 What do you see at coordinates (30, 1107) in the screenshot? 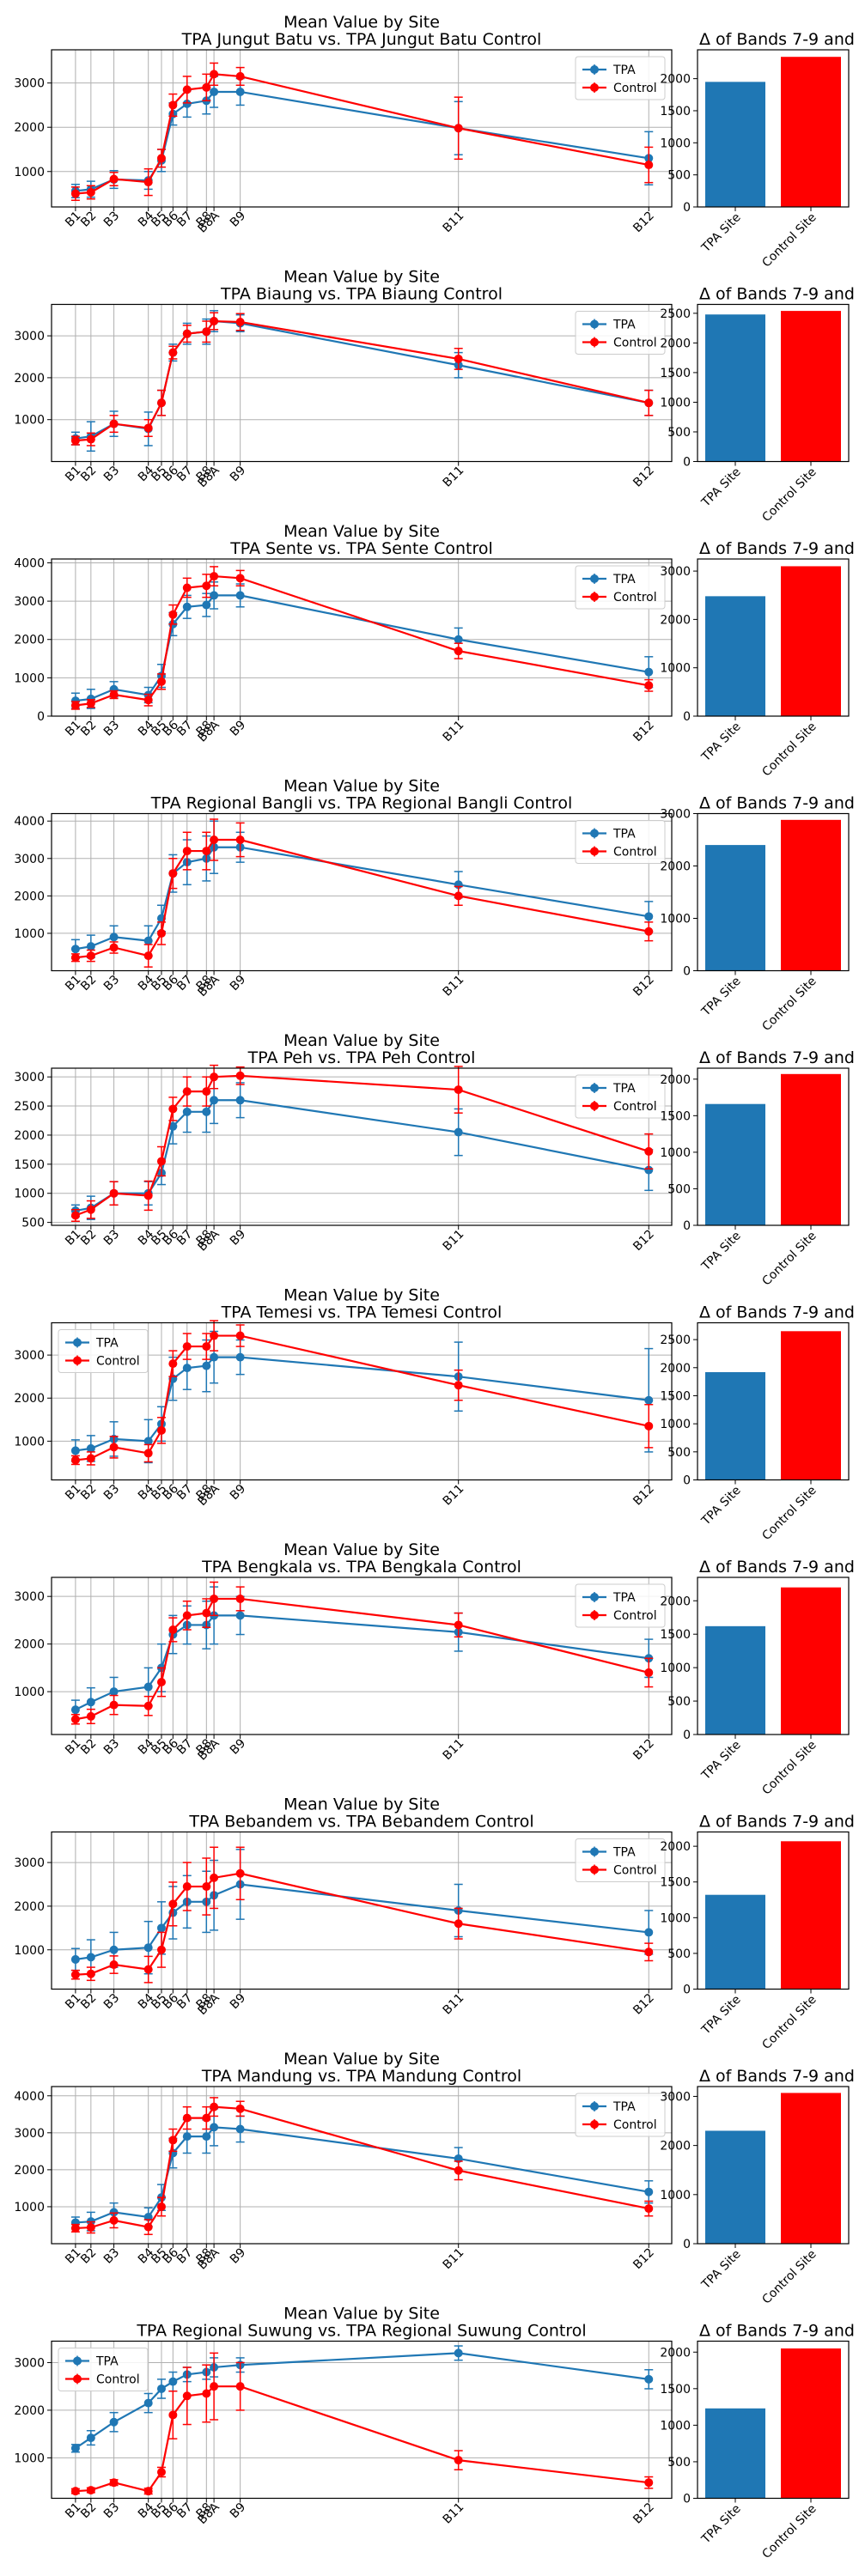
I see `y-tick-label: 2500` at bounding box center [30, 1107].